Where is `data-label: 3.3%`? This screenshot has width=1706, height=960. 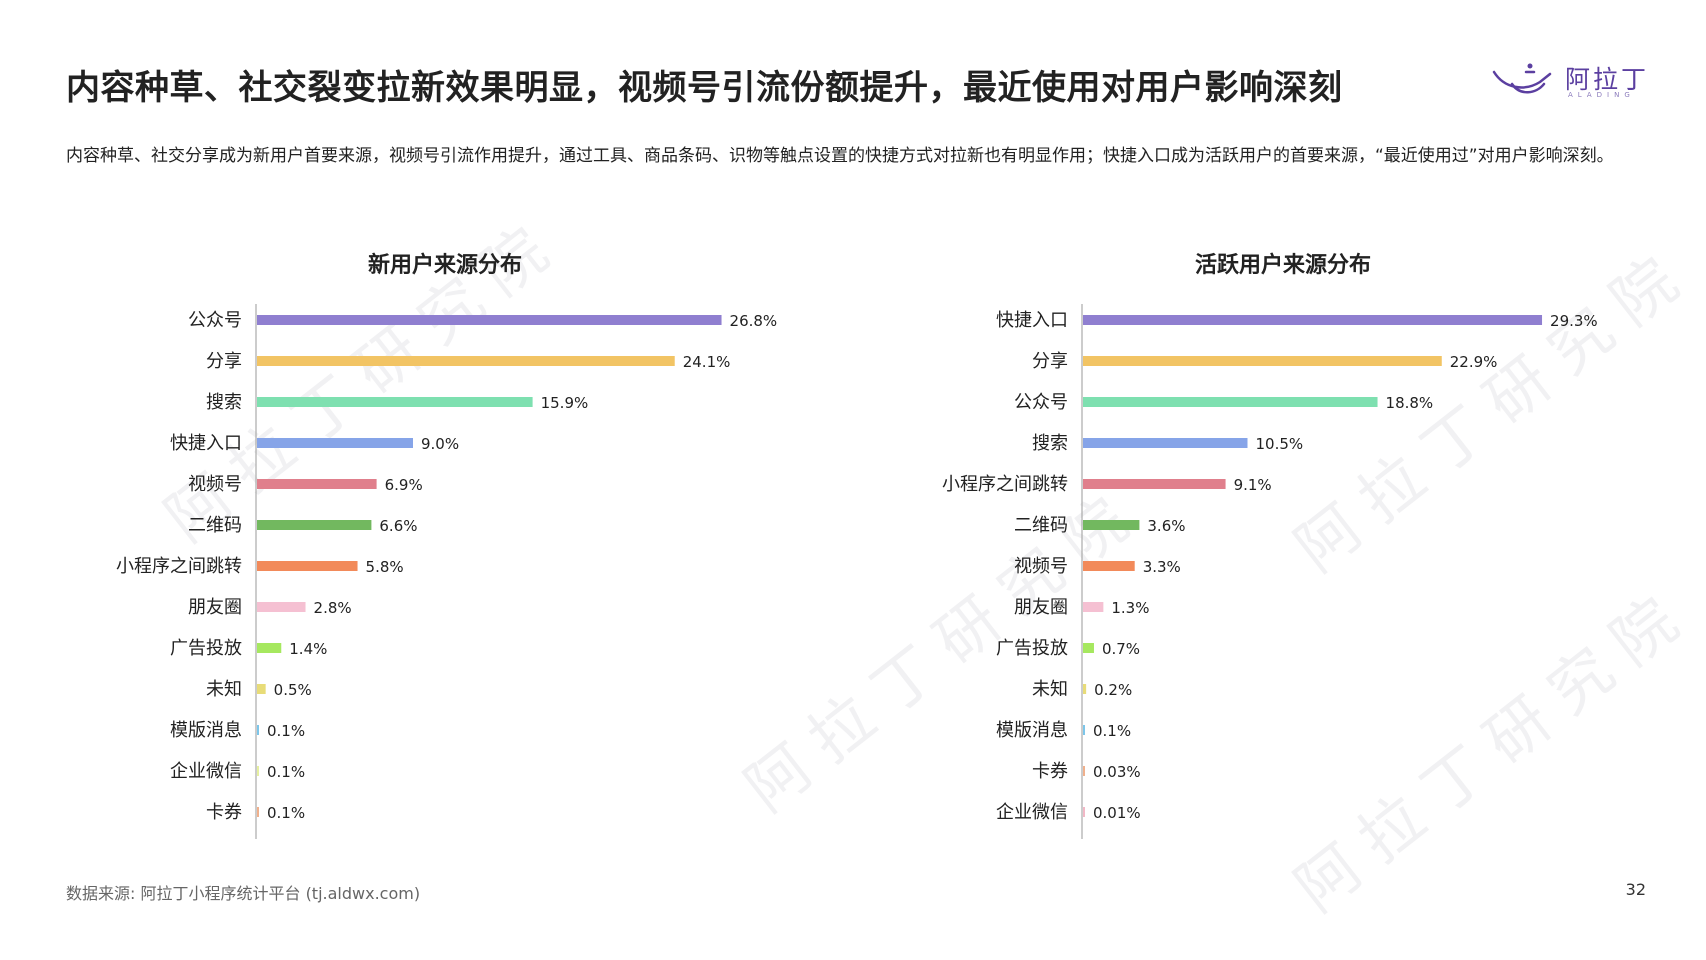 data-label: 3.3% is located at coordinates (1162, 567).